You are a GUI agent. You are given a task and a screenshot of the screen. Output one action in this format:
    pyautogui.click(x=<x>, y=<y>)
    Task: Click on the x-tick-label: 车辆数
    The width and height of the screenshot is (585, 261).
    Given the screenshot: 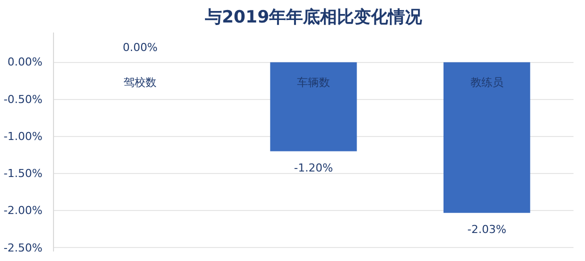 What is the action you would take?
    pyautogui.click(x=313, y=83)
    